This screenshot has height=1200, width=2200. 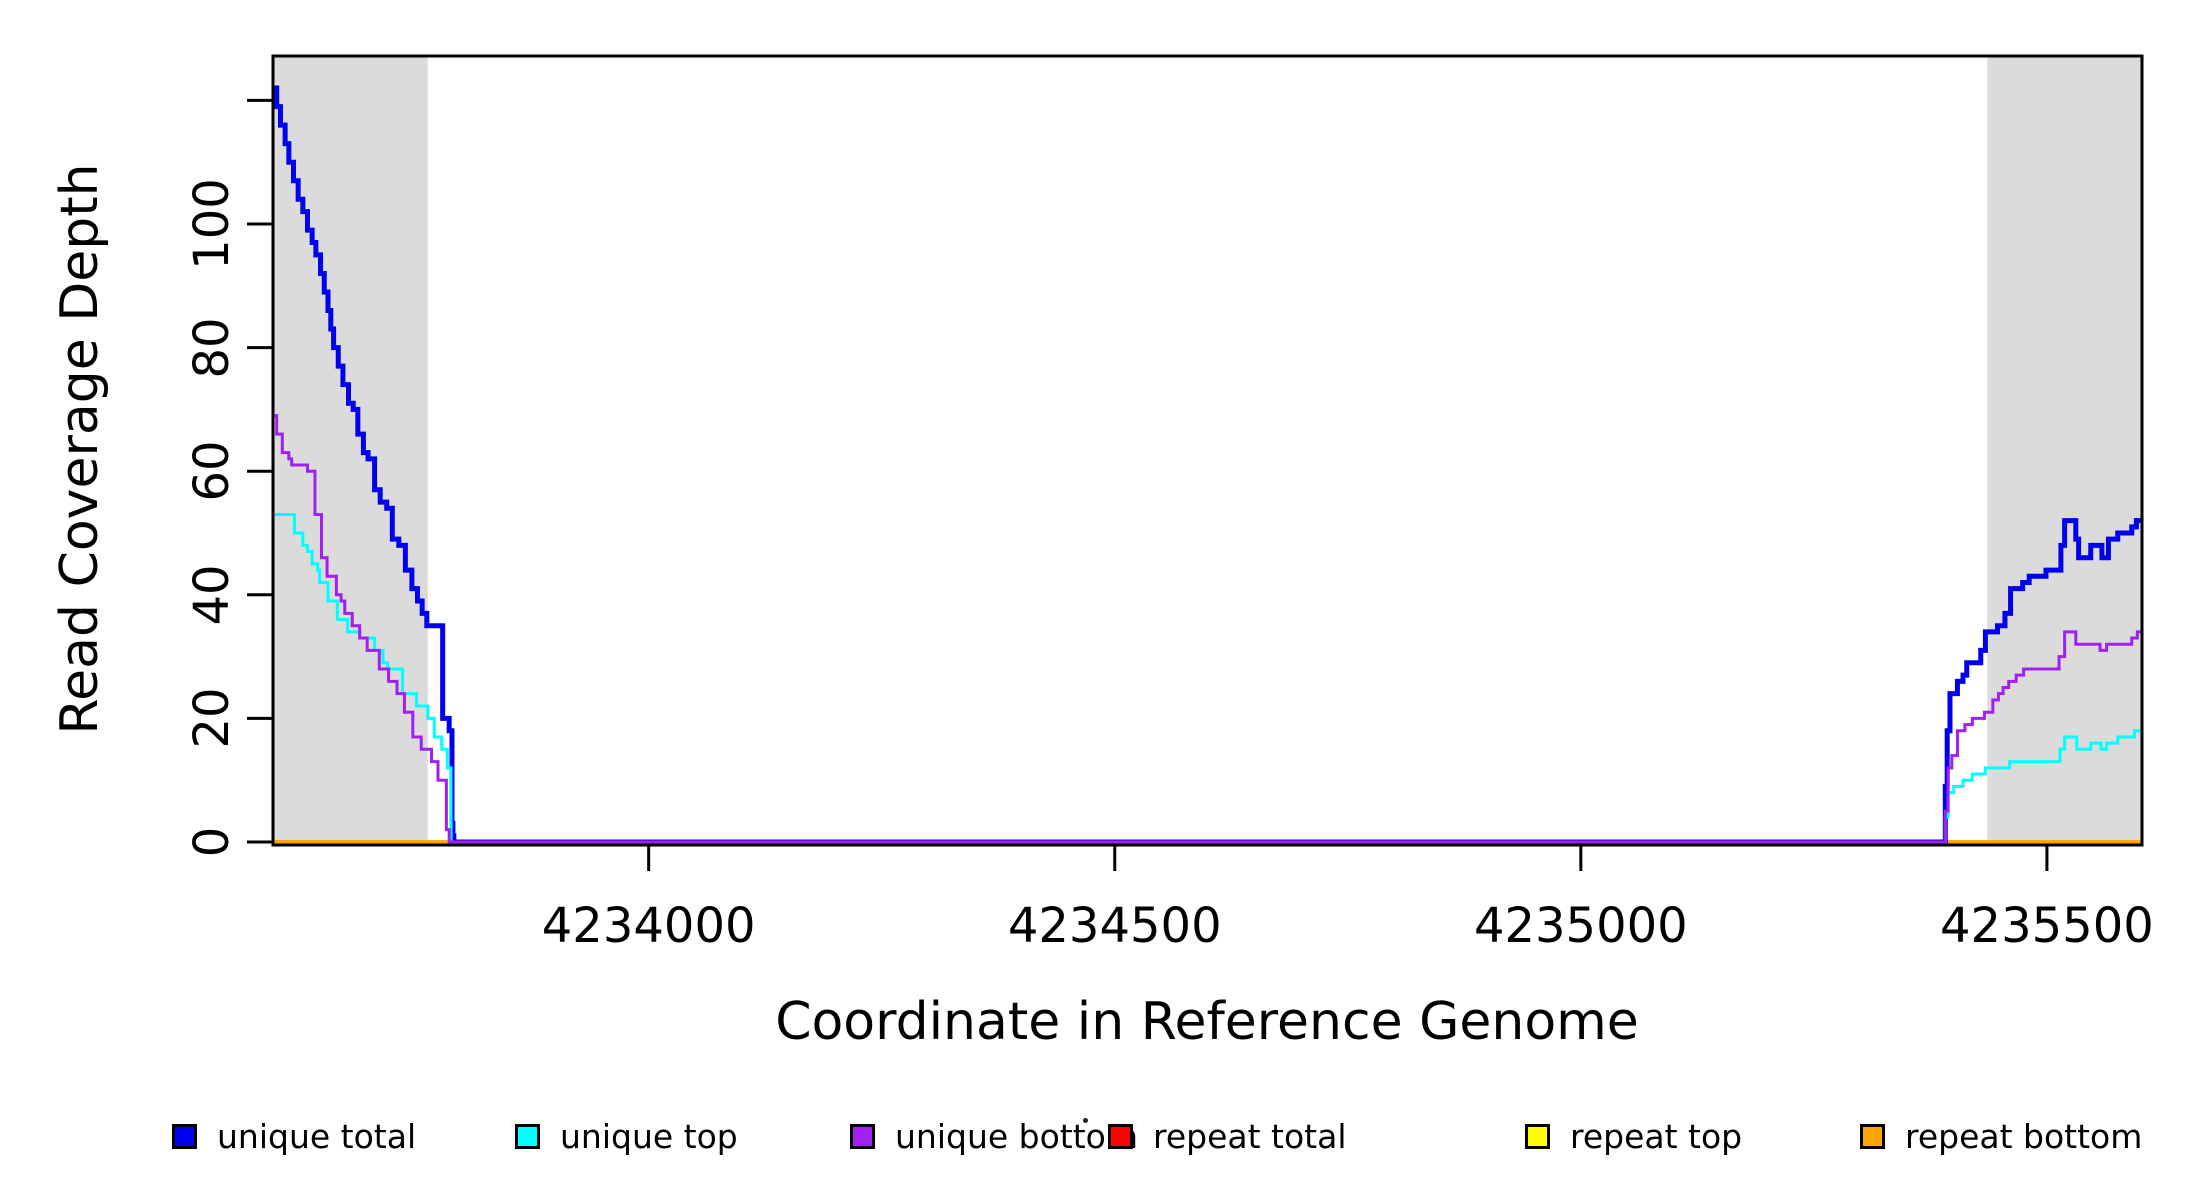 What do you see at coordinates (1120, 1136) in the screenshot?
I see `legend-swatch-repeat-total` at bounding box center [1120, 1136].